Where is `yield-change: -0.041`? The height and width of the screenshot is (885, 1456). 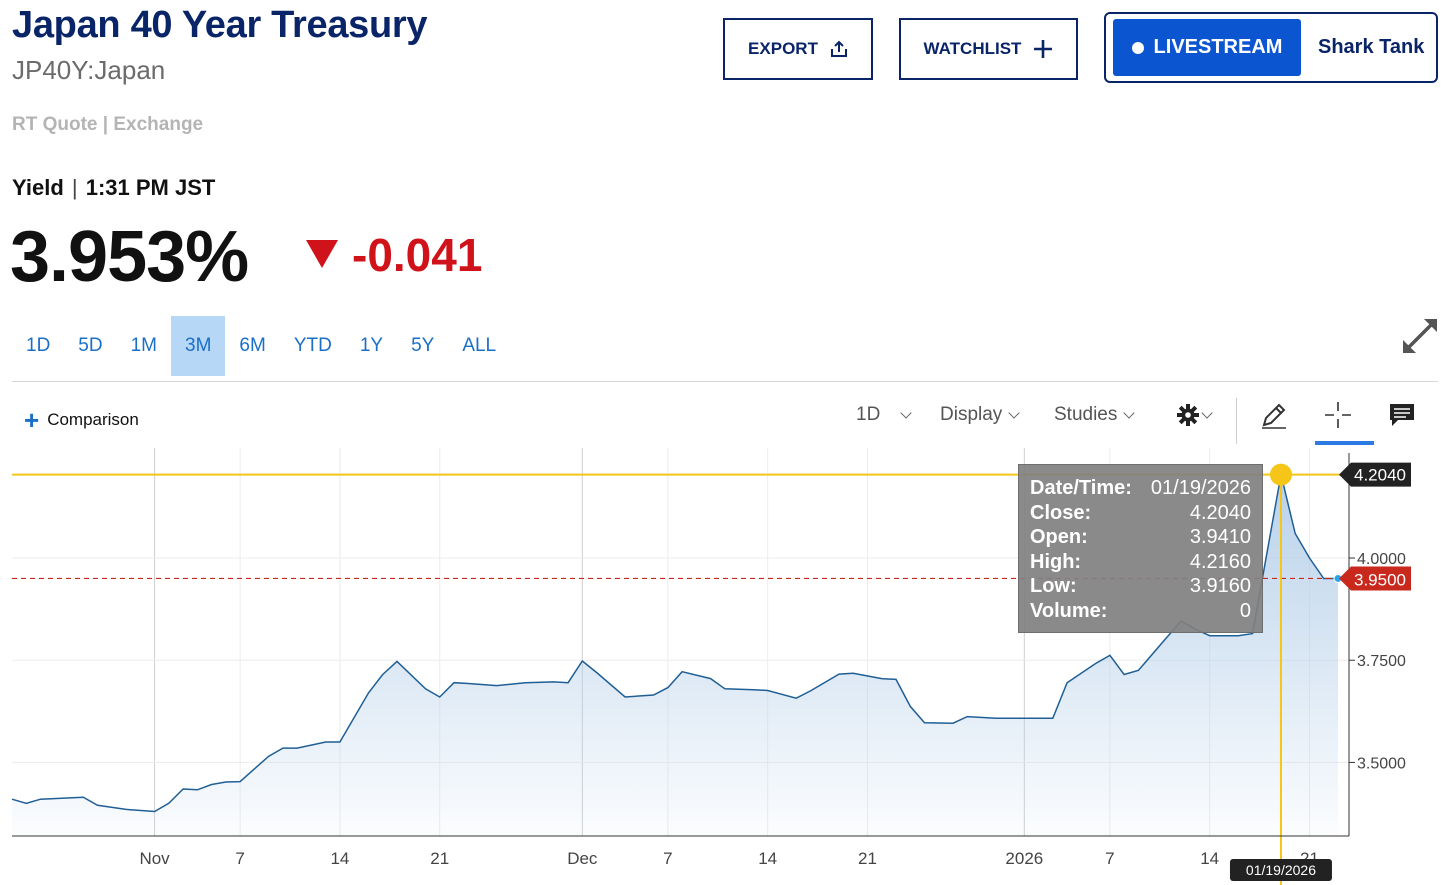 yield-change: -0.041 is located at coordinates (417, 255).